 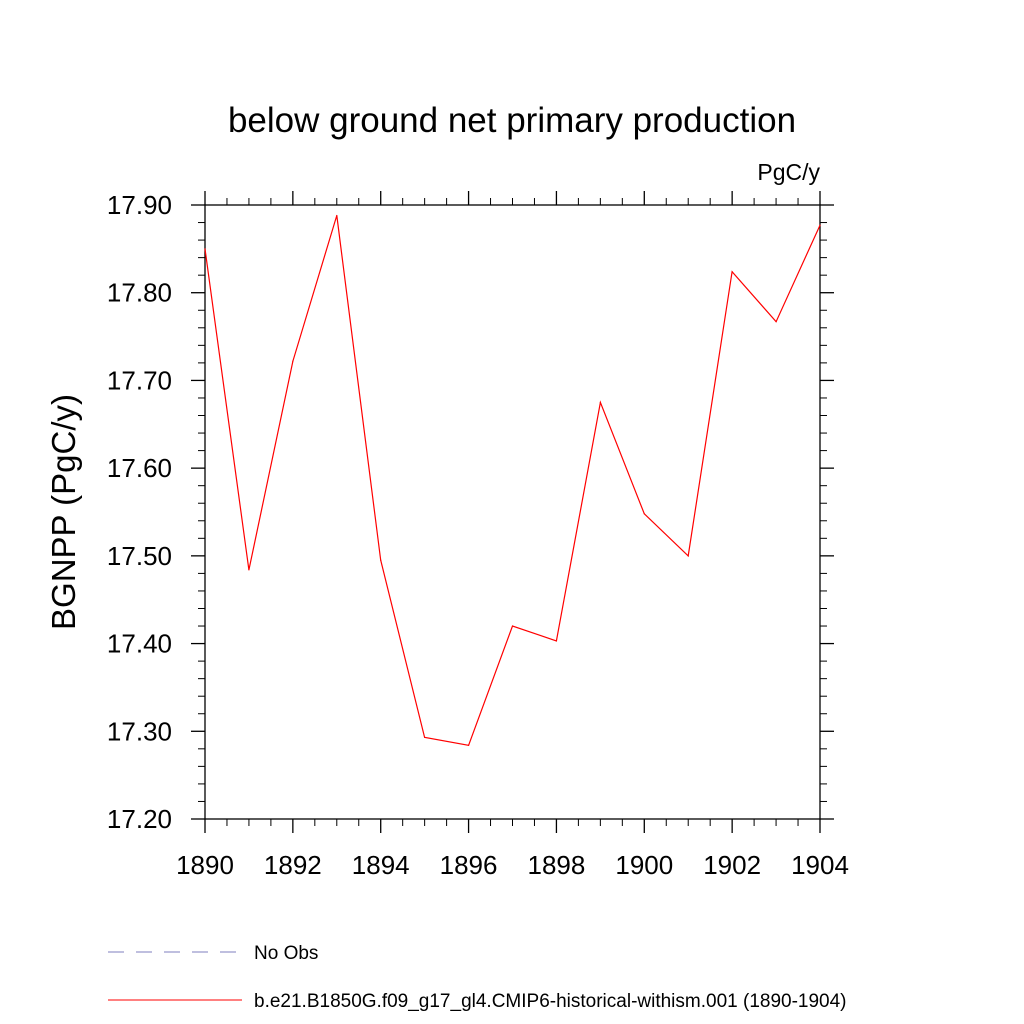 What do you see at coordinates (788, 172) in the screenshot?
I see `units-label: PgC/y` at bounding box center [788, 172].